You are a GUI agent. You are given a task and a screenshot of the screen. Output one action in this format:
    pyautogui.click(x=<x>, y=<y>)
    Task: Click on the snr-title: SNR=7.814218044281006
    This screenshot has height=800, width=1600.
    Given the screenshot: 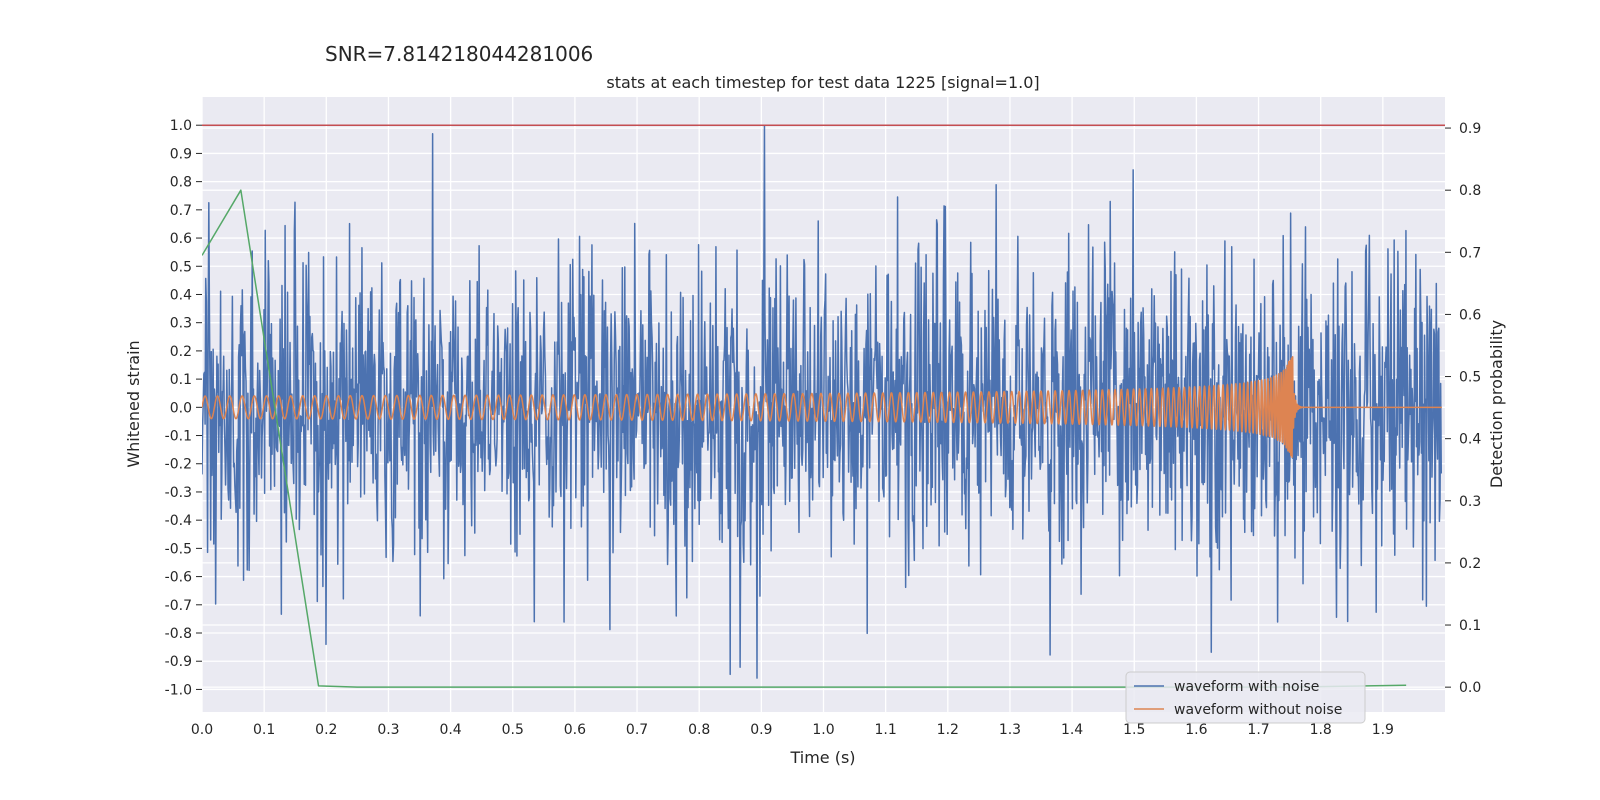 What is the action you would take?
    pyautogui.click(x=459, y=54)
    